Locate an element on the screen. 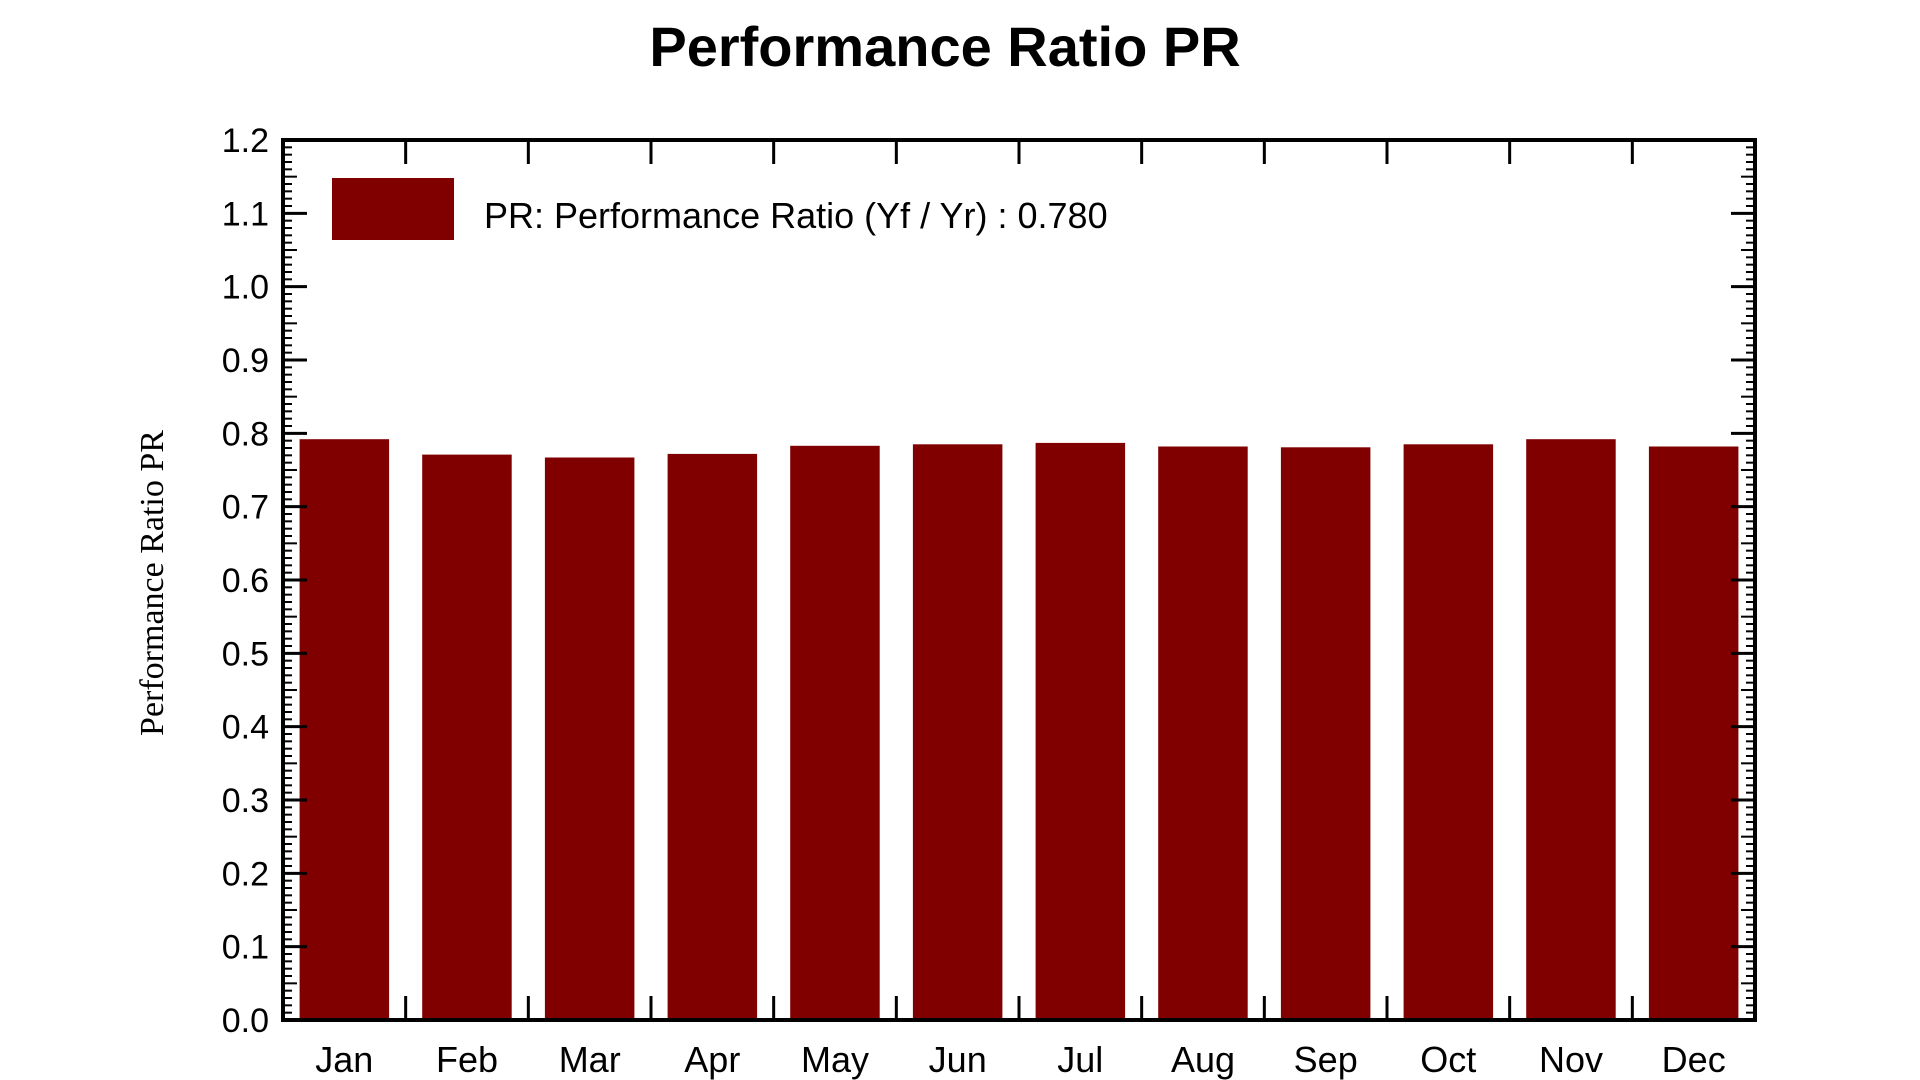 The image size is (1920, 1080). bar-aug is located at coordinates (1203, 733).